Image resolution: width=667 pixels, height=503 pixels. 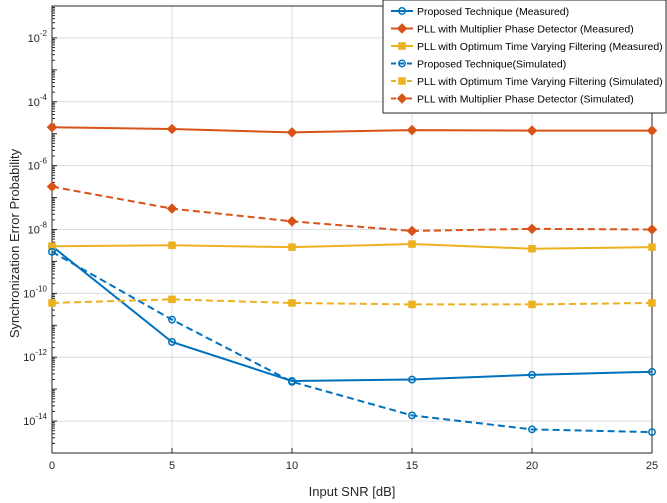 I want to click on y-tick-label: 10⁻⁸, so click(x=38, y=229).